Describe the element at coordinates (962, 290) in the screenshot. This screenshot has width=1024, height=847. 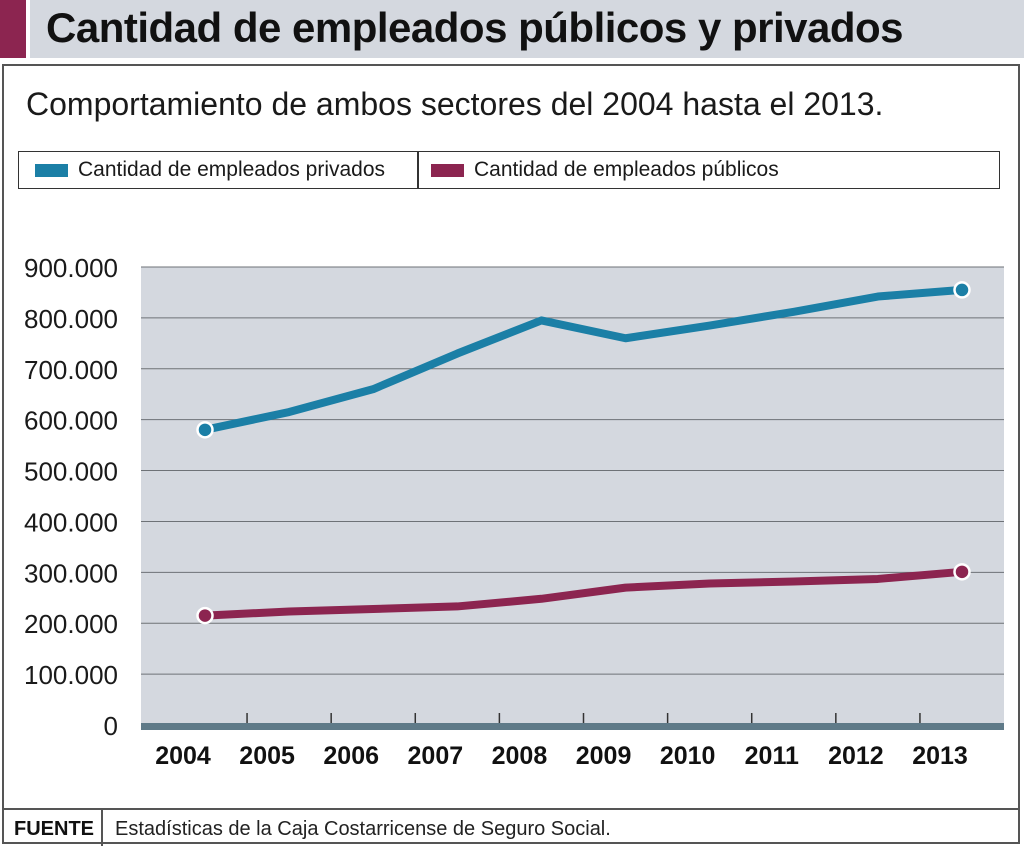
I see `data-point-private-2013` at that location.